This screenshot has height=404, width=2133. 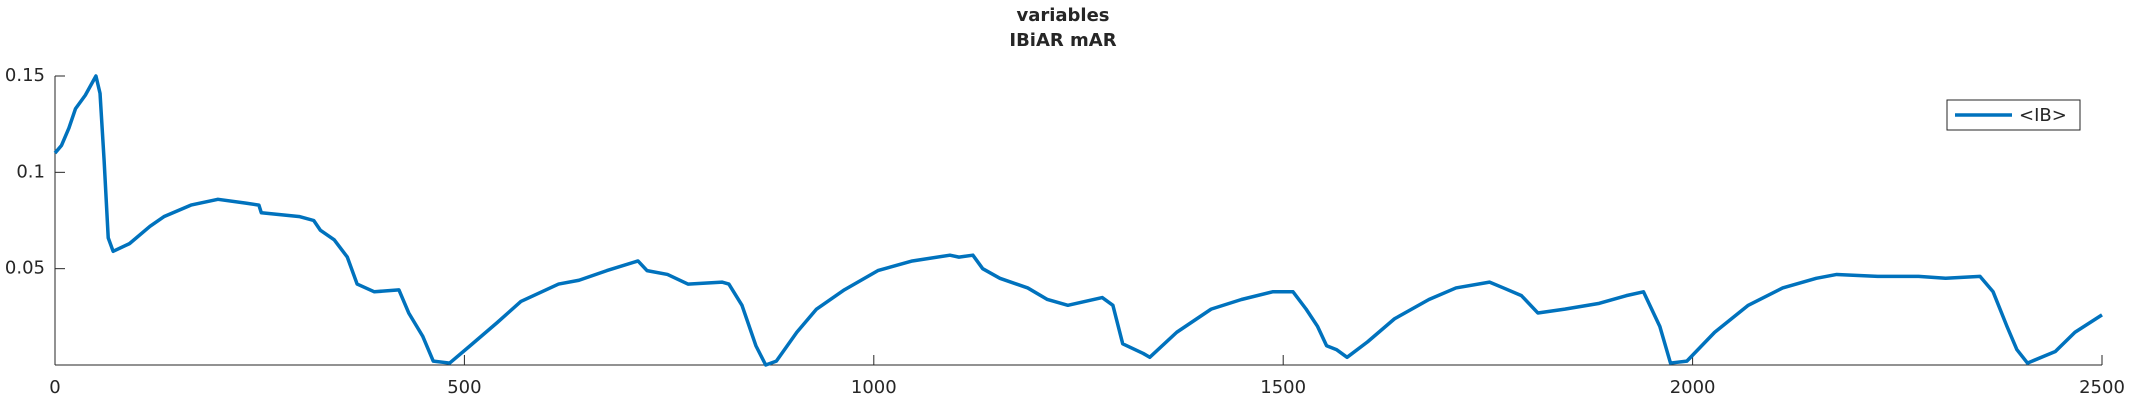 I want to click on x-tick-label: 0, so click(x=54, y=387).